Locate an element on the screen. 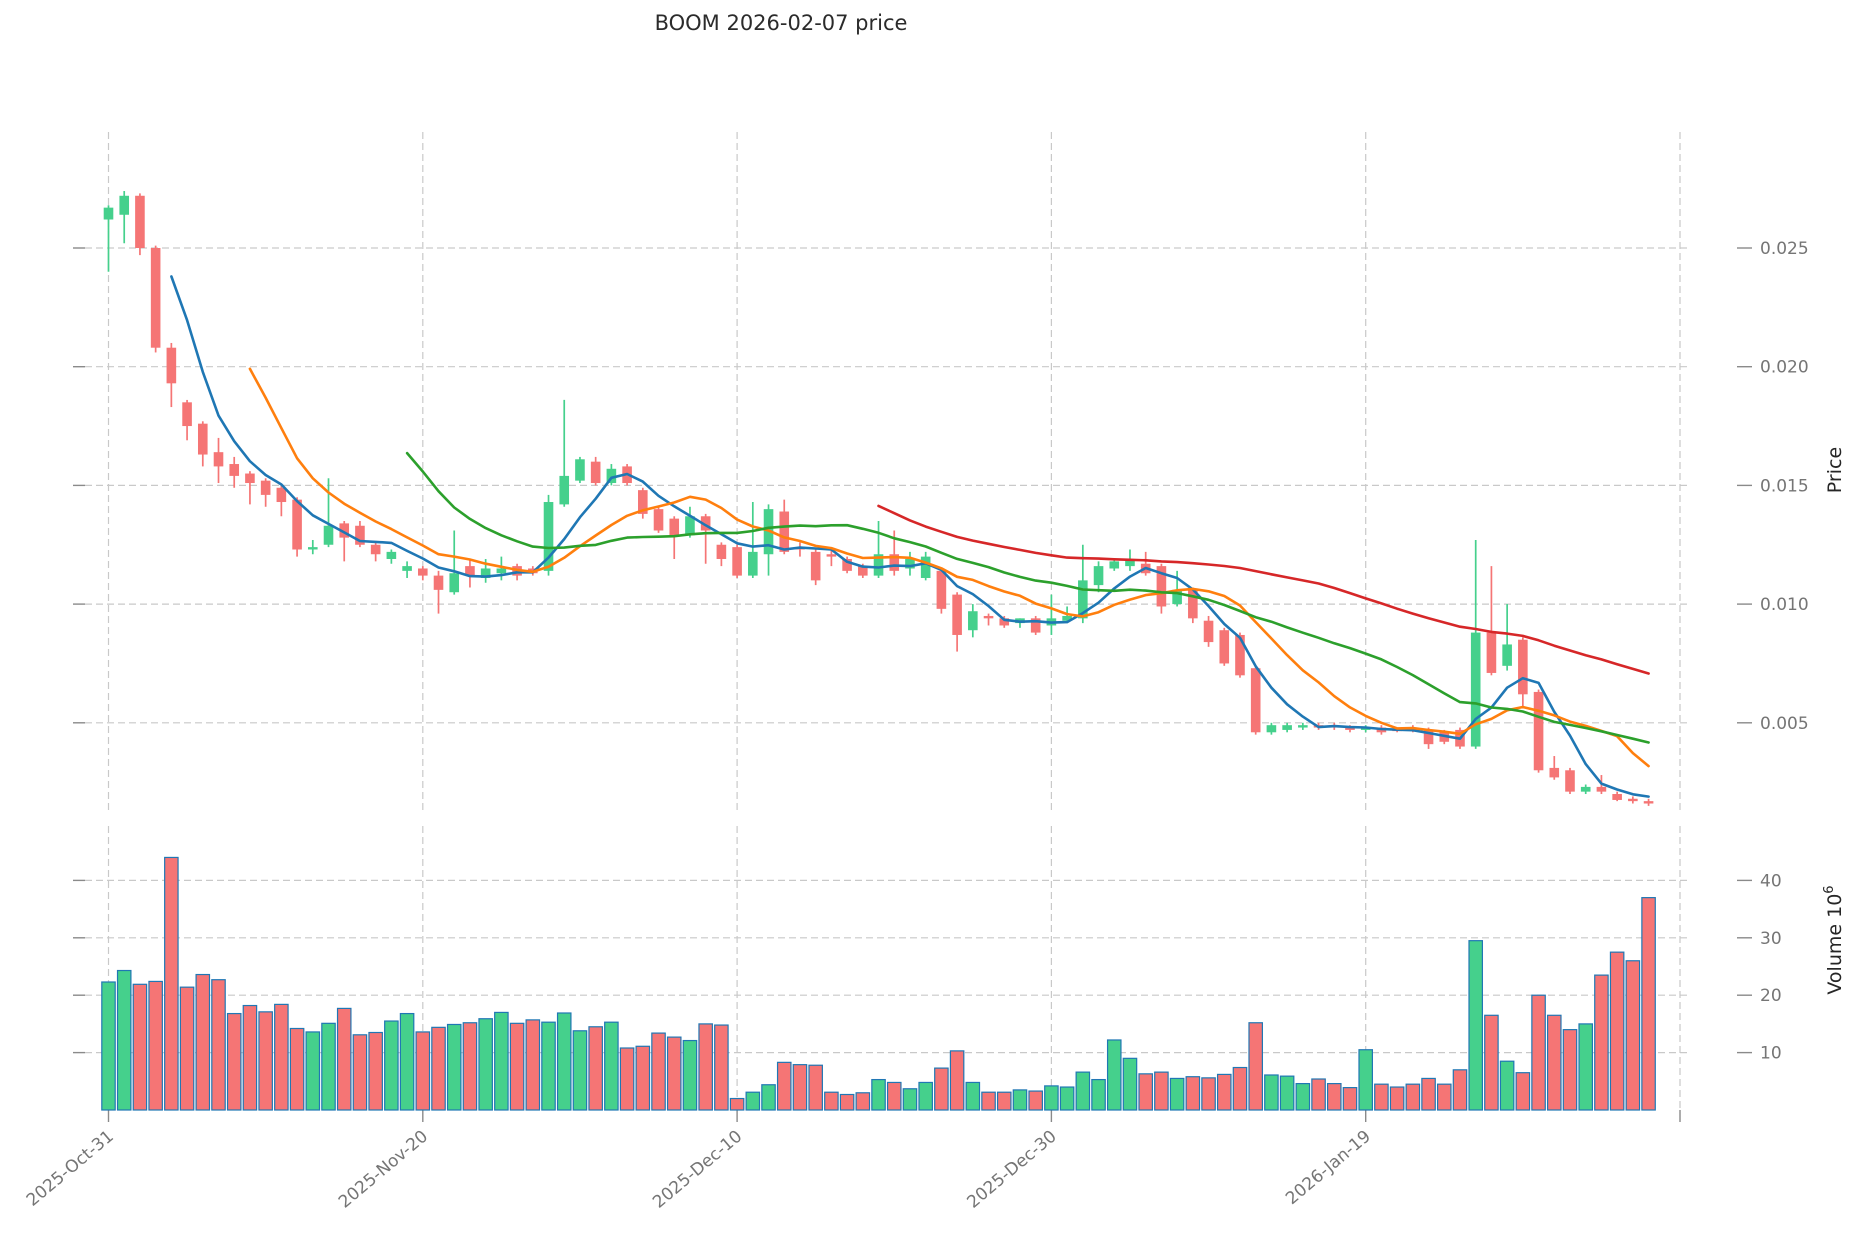 This screenshot has width=1860, height=1246. date-tick-label: 2026-Jan-19 is located at coordinates (1328, 1168).